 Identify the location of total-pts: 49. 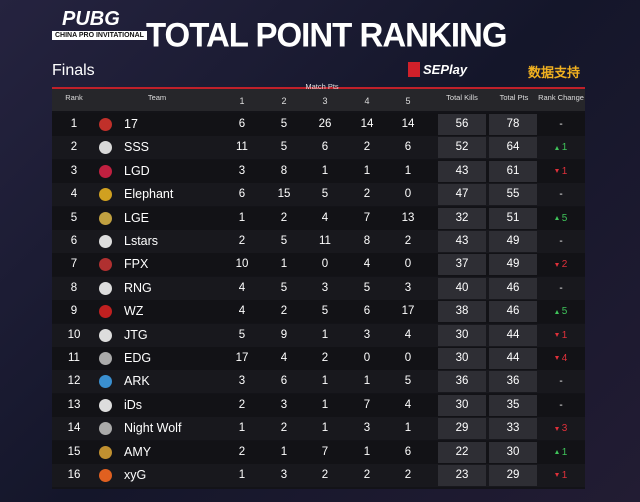
(513, 241).